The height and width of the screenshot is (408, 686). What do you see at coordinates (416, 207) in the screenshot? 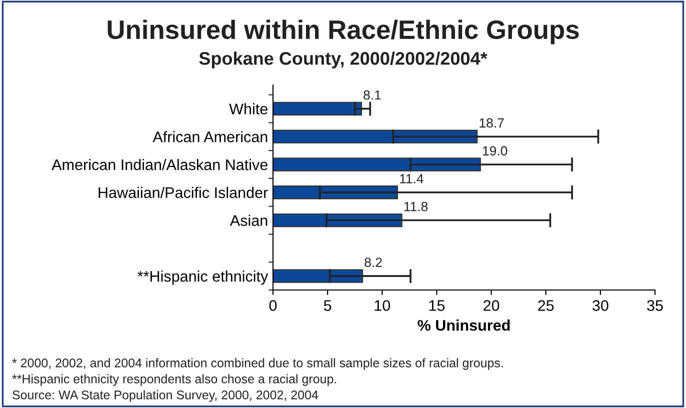
I see `data-label: 11.8` at bounding box center [416, 207].